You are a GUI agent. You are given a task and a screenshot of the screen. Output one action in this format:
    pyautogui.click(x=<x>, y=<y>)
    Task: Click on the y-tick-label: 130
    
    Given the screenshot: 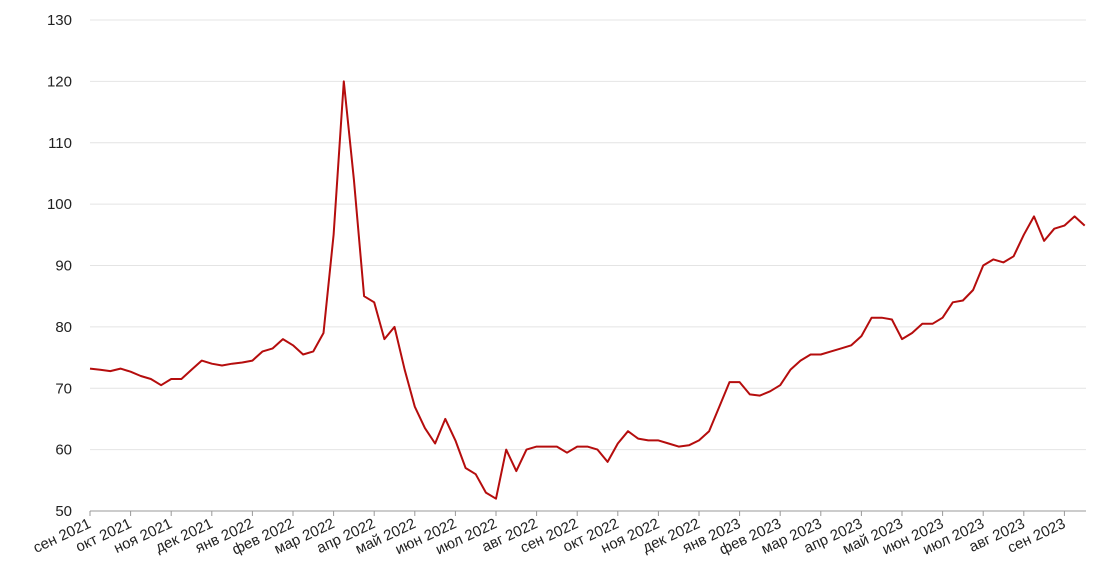 What is the action you would take?
    pyautogui.click(x=59, y=20)
    